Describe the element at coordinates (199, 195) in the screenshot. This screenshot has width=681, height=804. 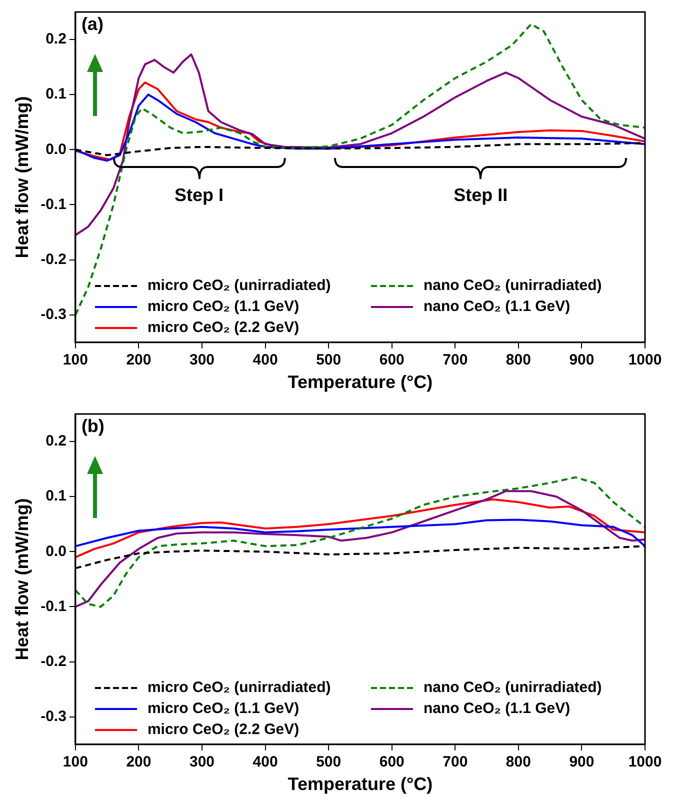
I see `annotation: Step I` at that location.